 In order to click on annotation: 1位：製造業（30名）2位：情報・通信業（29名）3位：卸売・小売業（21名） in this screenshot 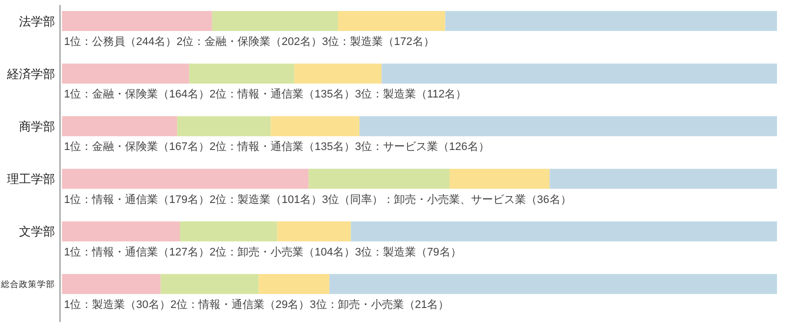, I will do `click(257, 304)`.